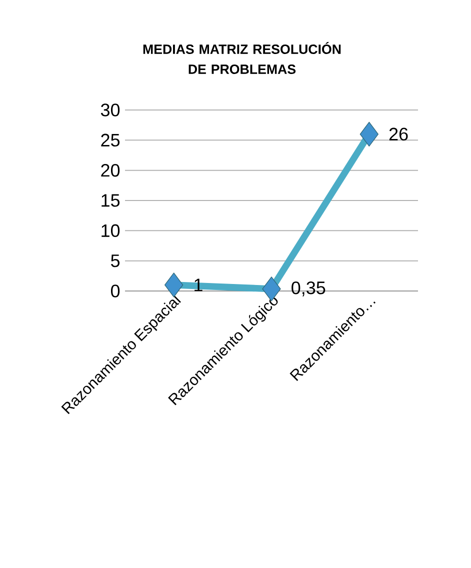  Describe the element at coordinates (369, 134) in the screenshot. I see `point` at that location.